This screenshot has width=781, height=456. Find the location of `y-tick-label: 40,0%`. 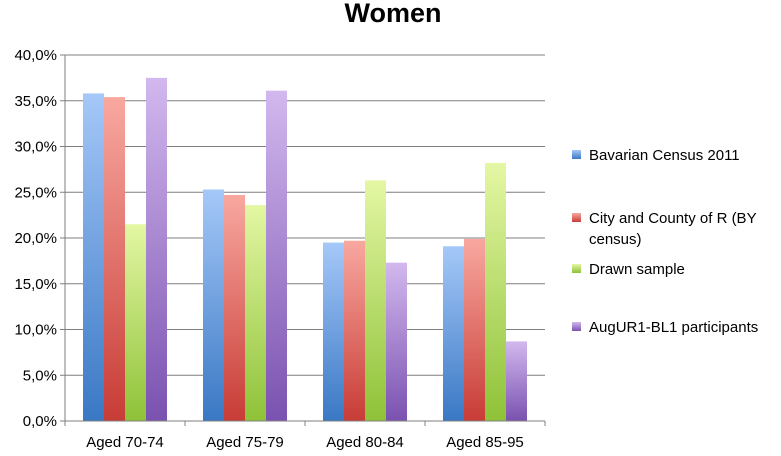

y-tick-label: 40,0% is located at coordinates (35, 55).